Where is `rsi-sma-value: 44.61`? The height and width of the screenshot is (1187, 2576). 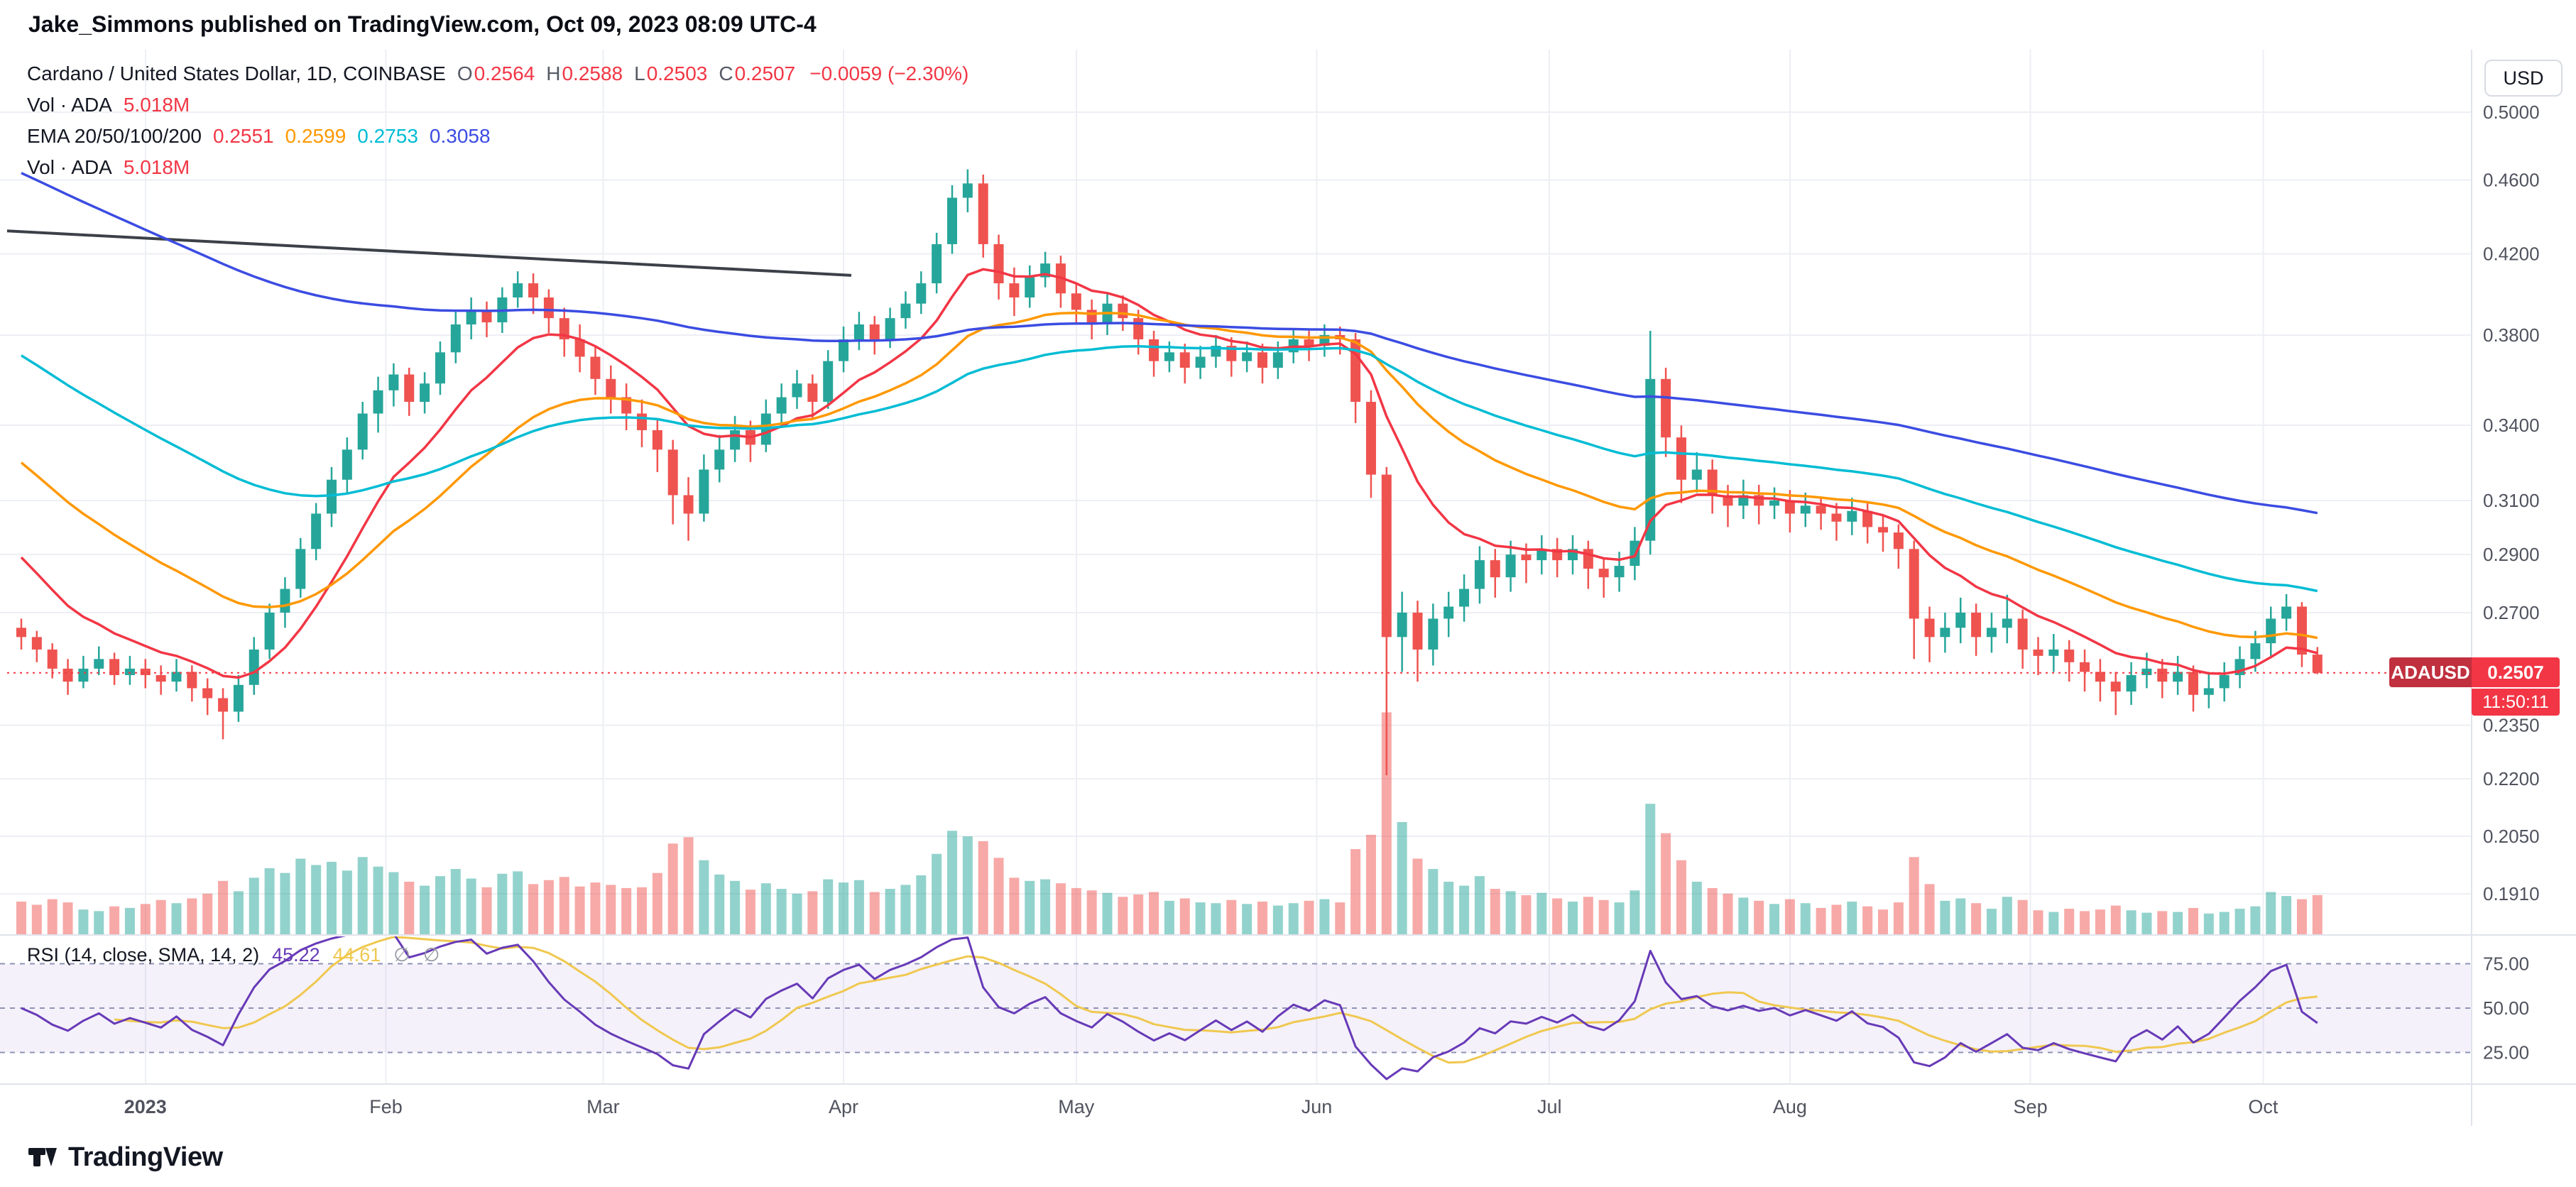 rsi-sma-value: 44.61 is located at coordinates (356, 955).